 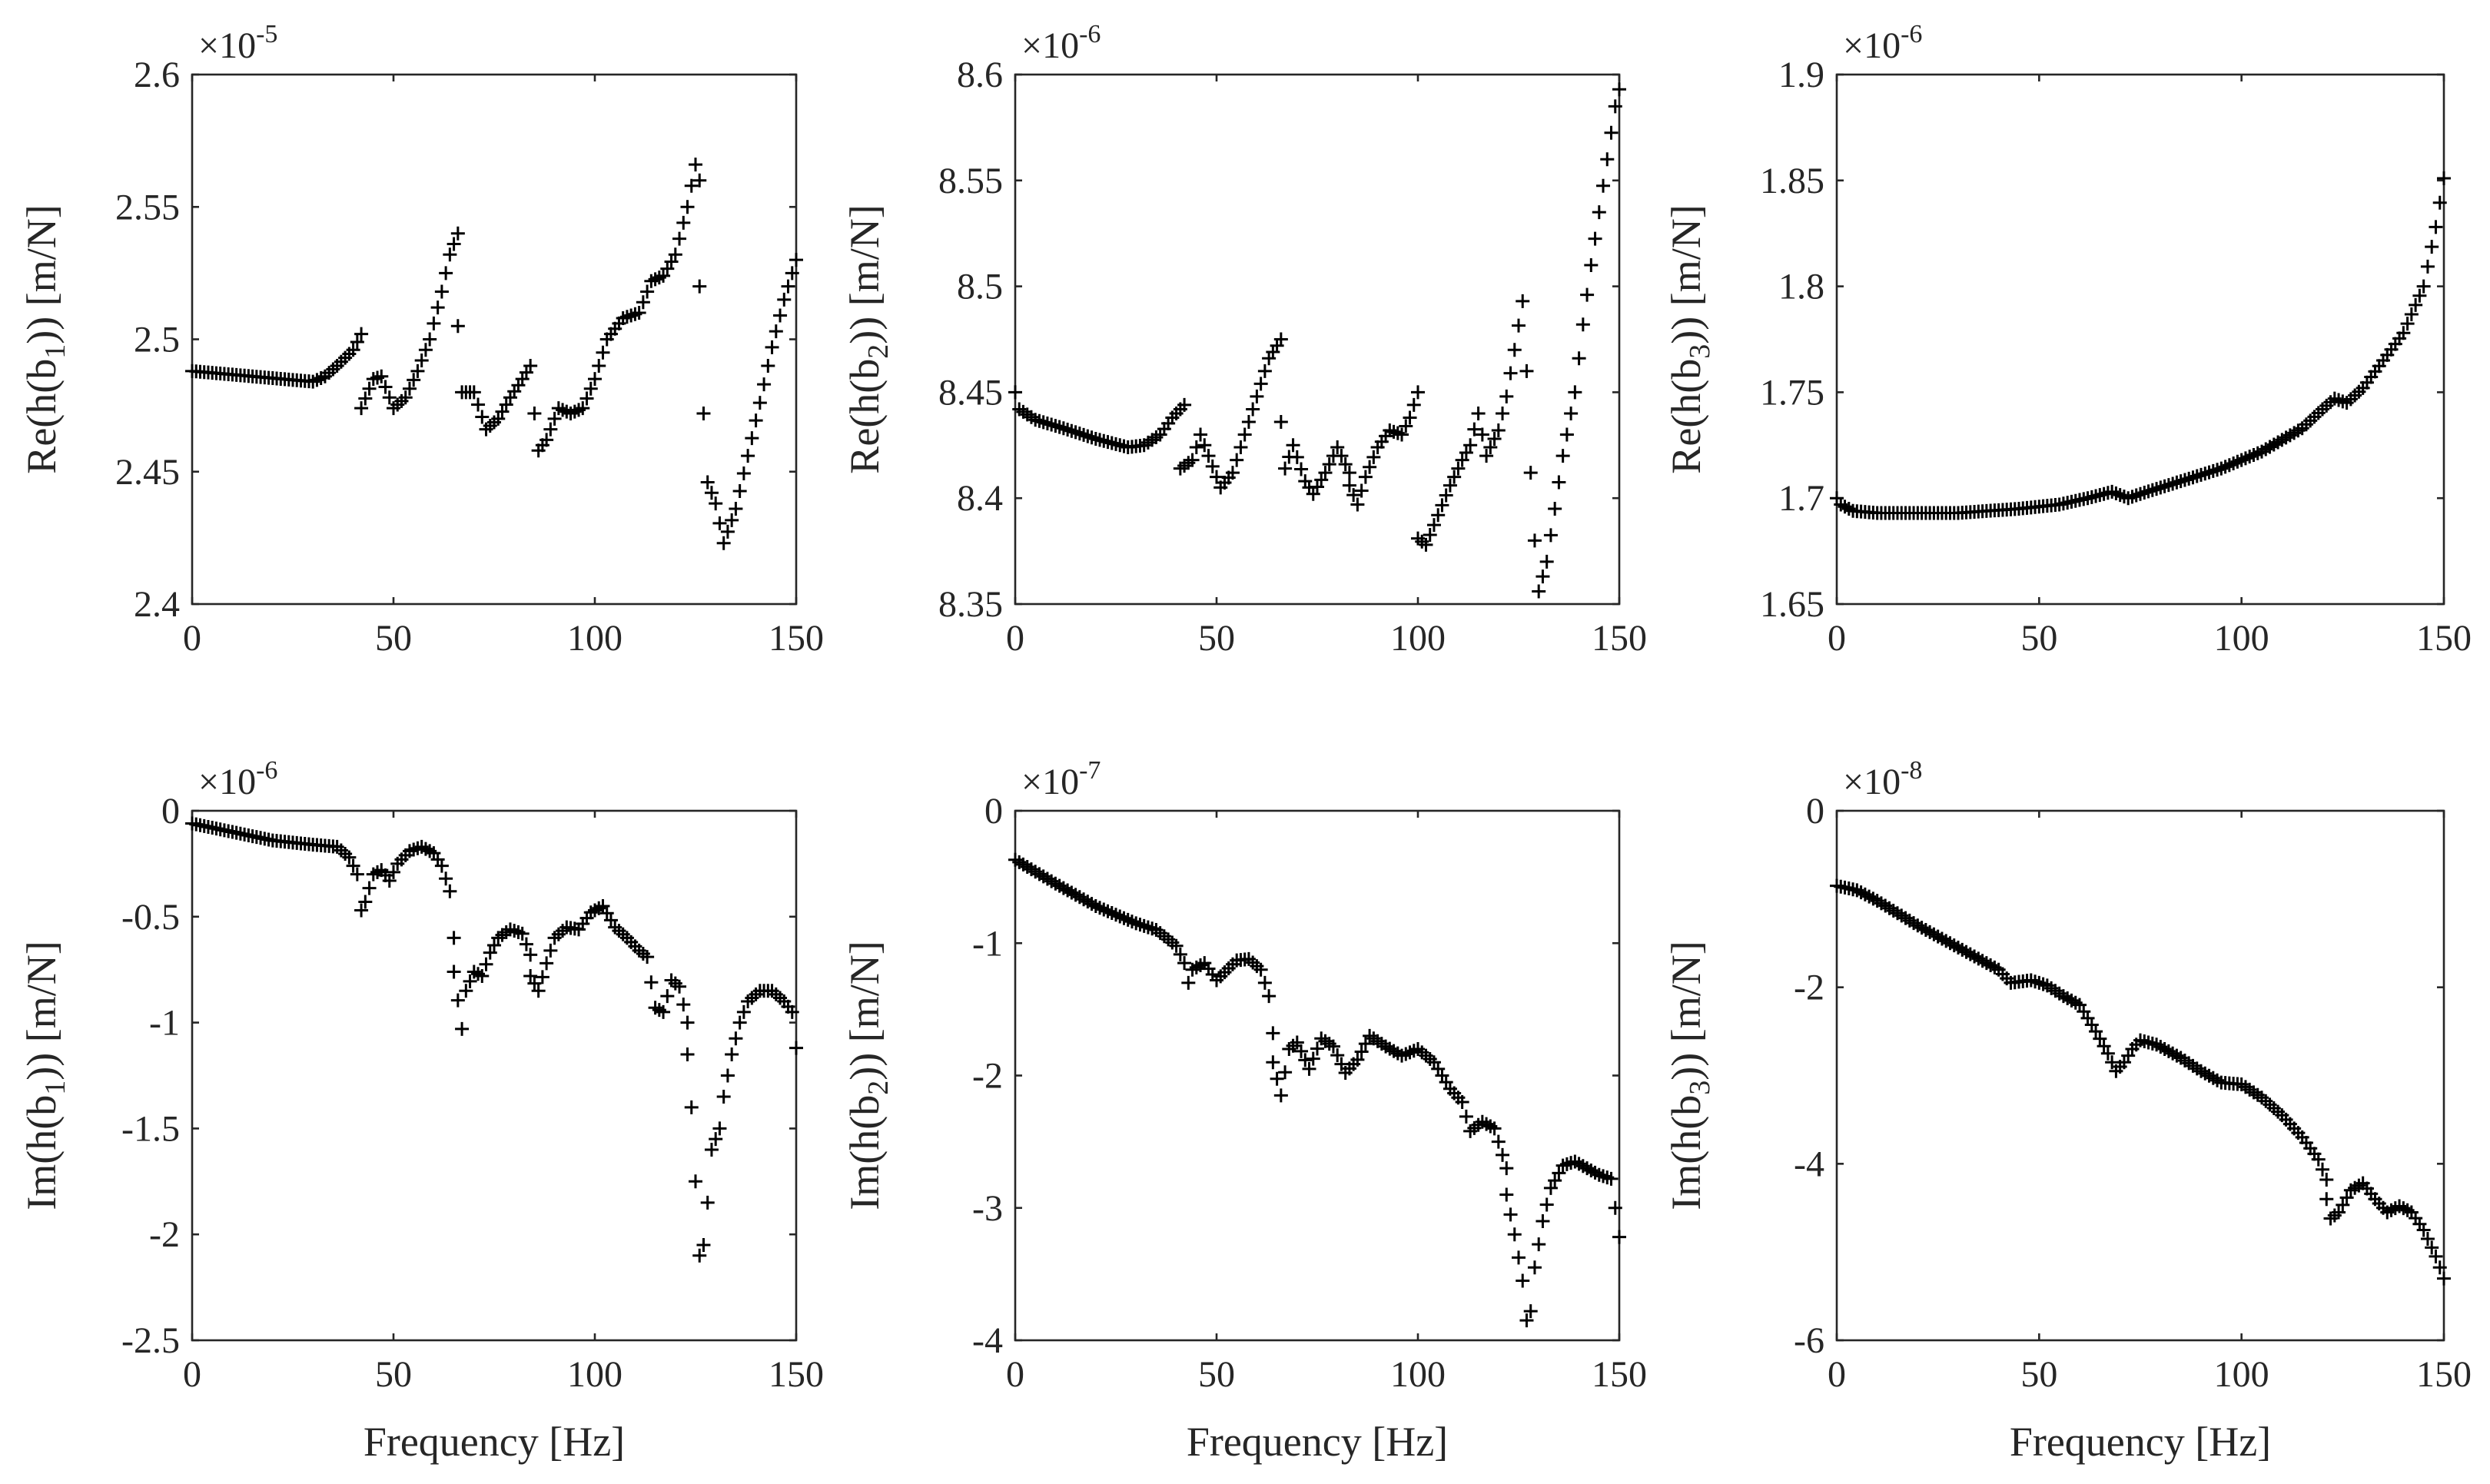 What do you see at coordinates (993, 811) in the screenshot?
I see `y-tick-label: 0` at bounding box center [993, 811].